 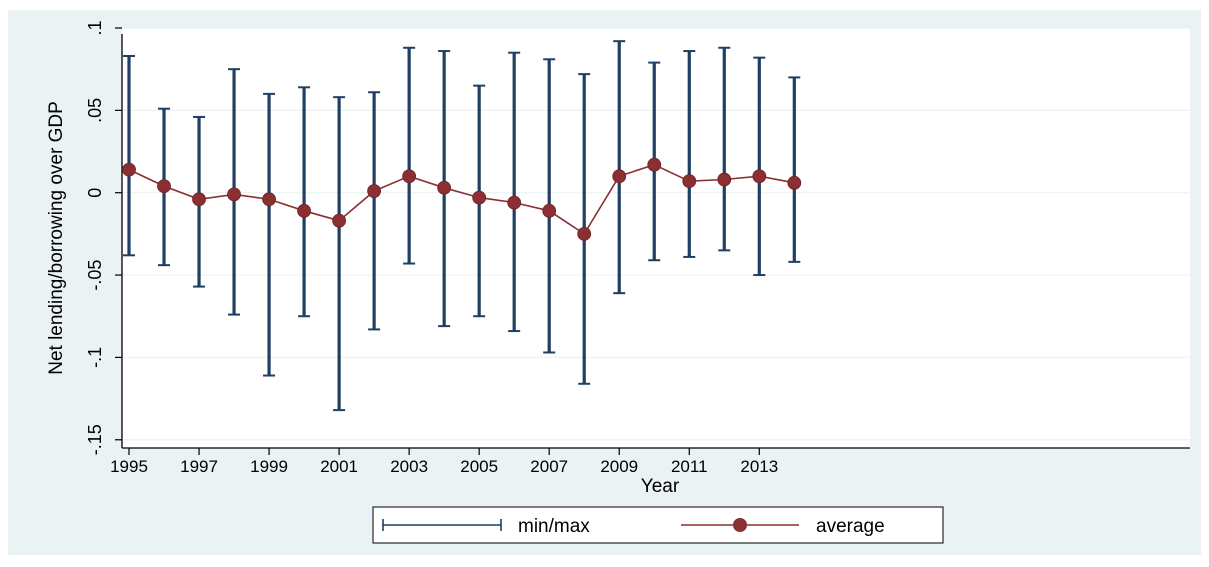 What do you see at coordinates (95, 27) in the screenshot?
I see `y-tick-label: .1` at bounding box center [95, 27].